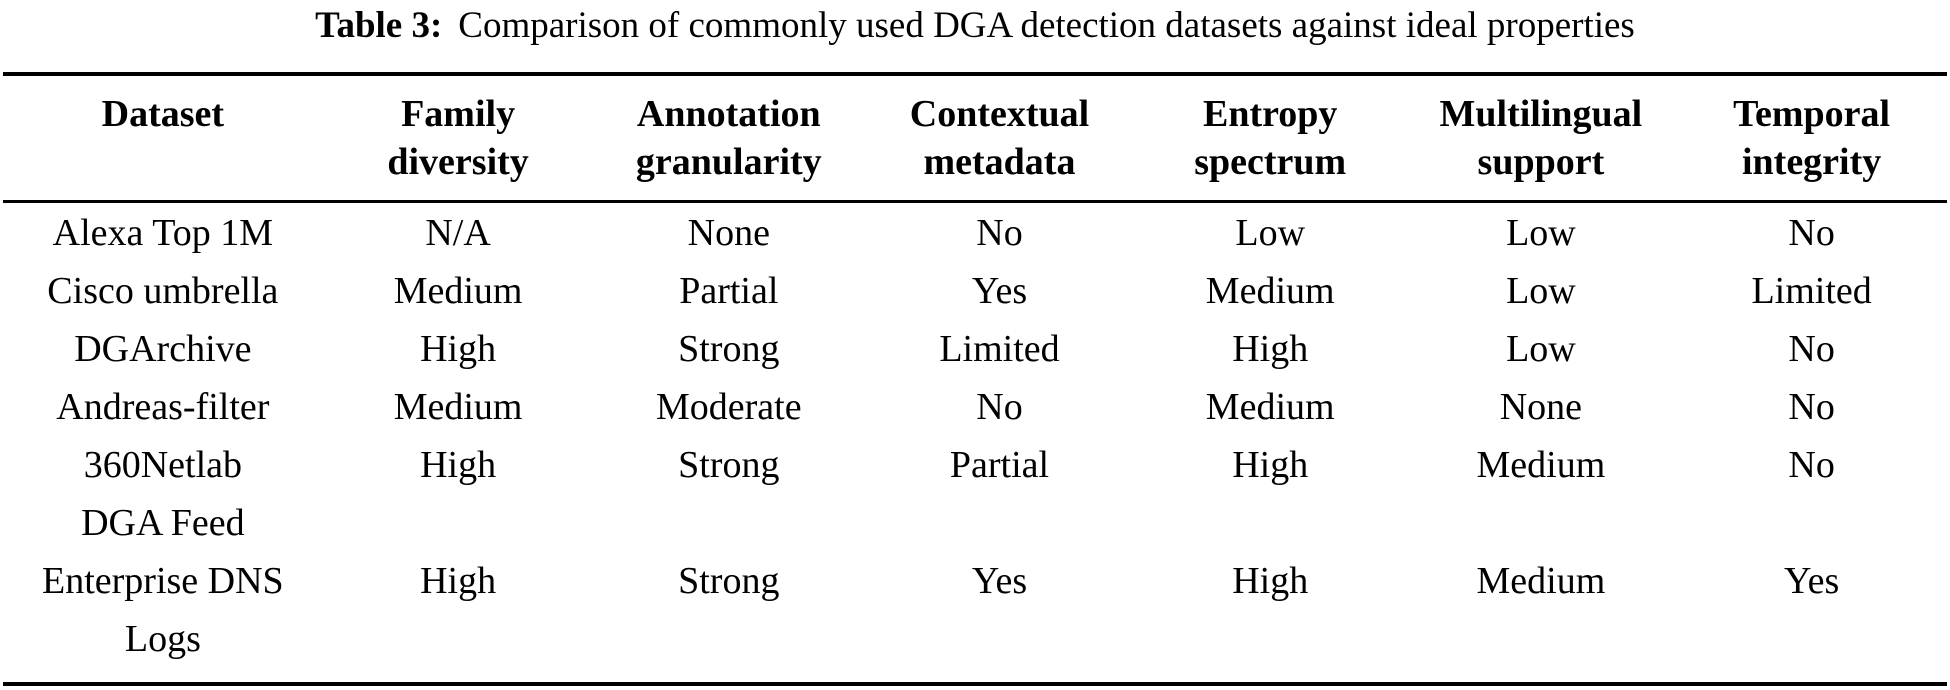 Image resolution: width=1950 pixels, height=690 pixels. What do you see at coordinates (162, 639) in the screenshot?
I see `dataset-name: Logs` at bounding box center [162, 639].